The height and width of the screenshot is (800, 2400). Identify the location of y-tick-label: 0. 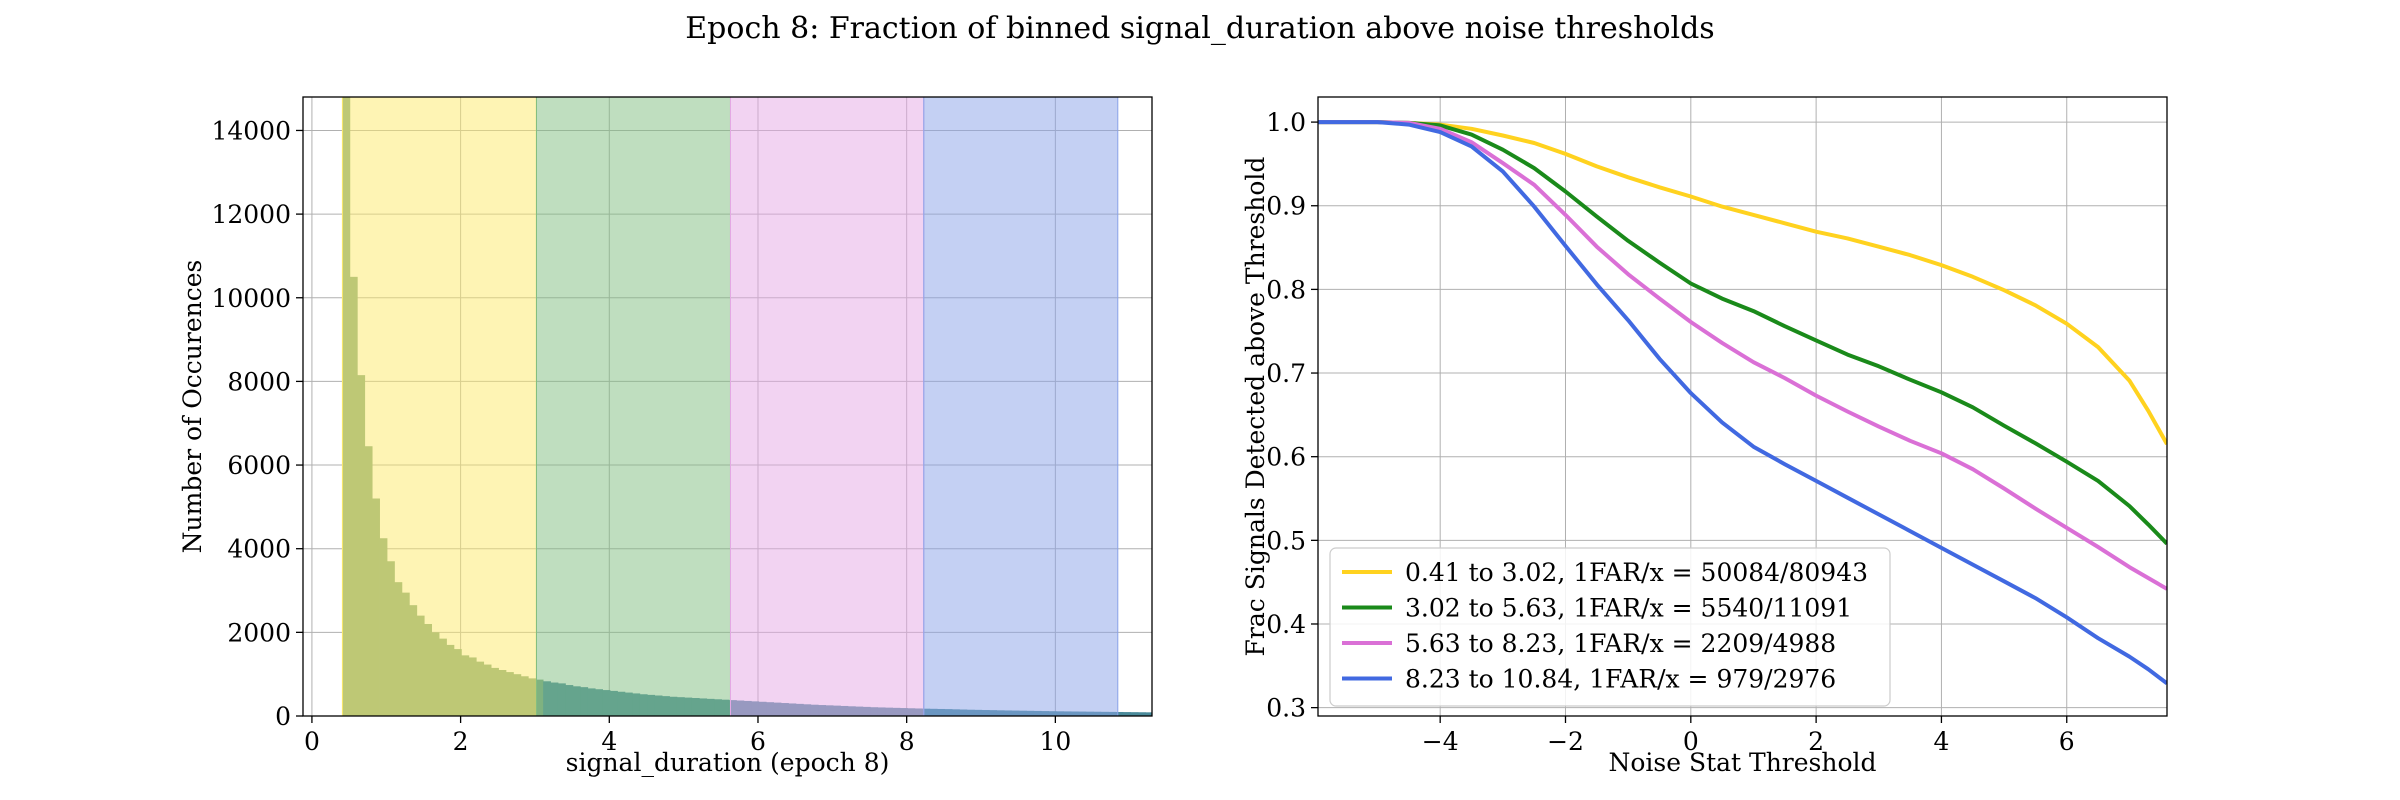
(283, 716).